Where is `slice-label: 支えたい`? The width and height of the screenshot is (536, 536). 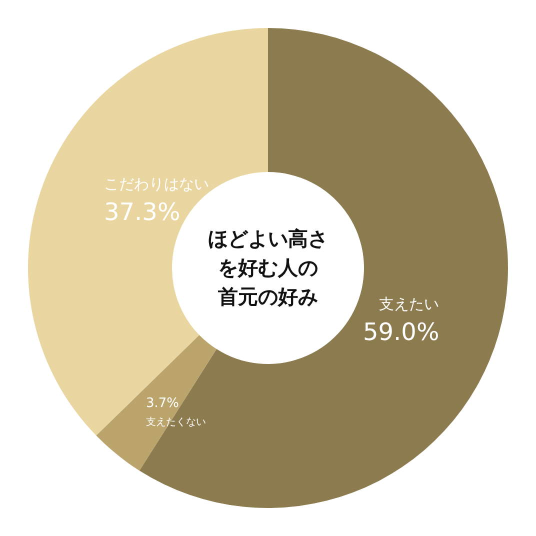 slice-label: 支えたい is located at coordinates (409, 304).